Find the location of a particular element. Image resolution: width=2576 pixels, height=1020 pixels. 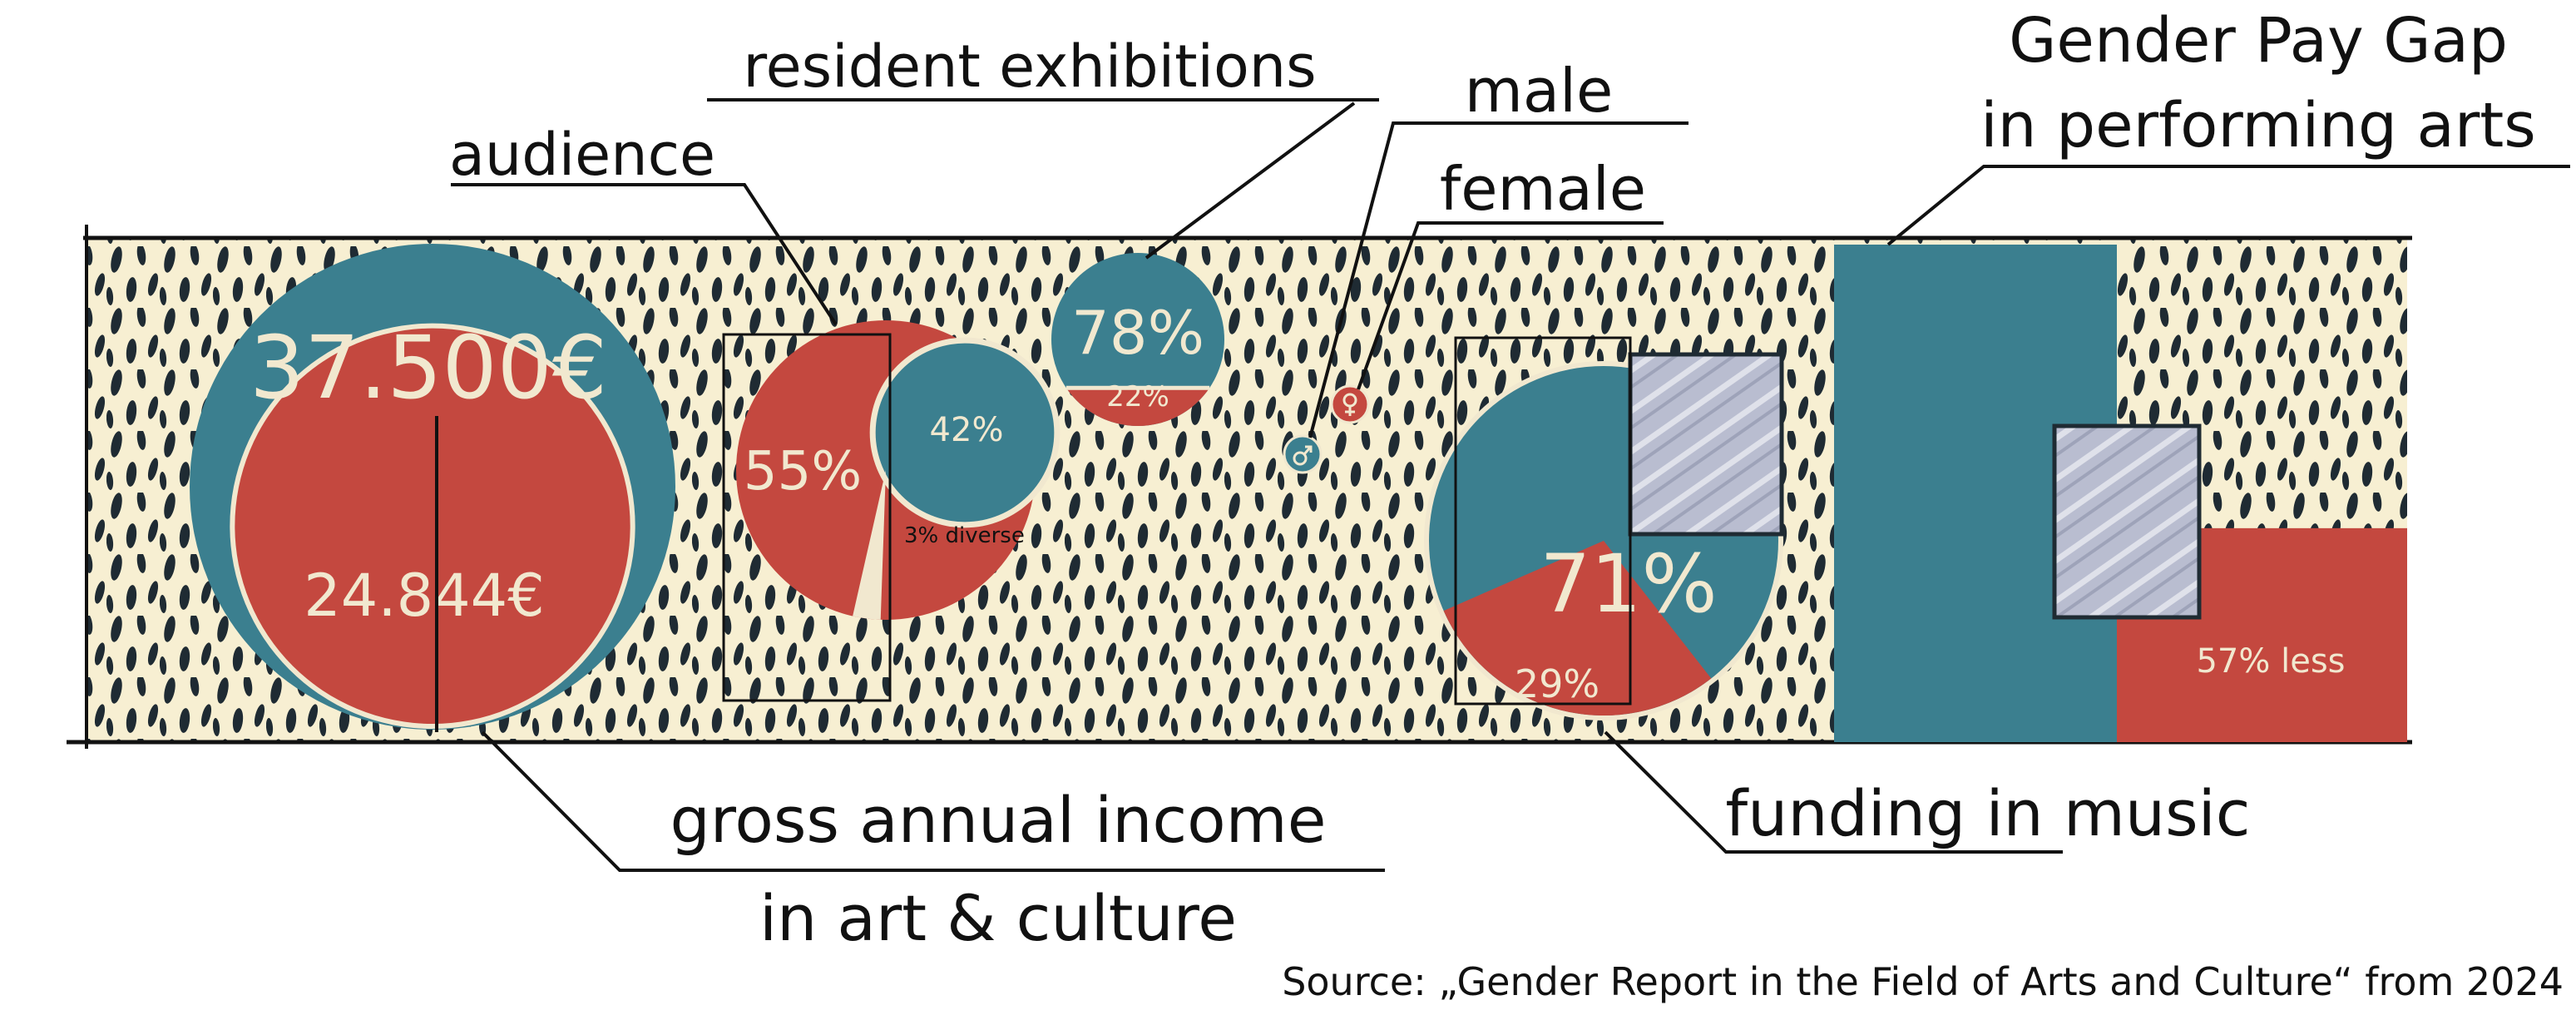

exhibitions-slice-female is located at coordinates (1138, 407).